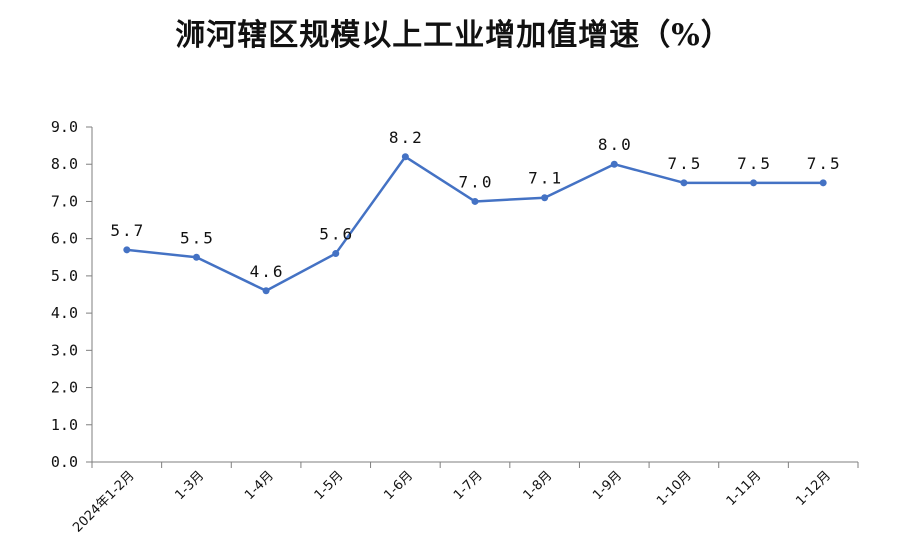 Image resolution: width=907 pixels, height=555 pixels. I want to click on data-label: 5.7, so click(127, 230).